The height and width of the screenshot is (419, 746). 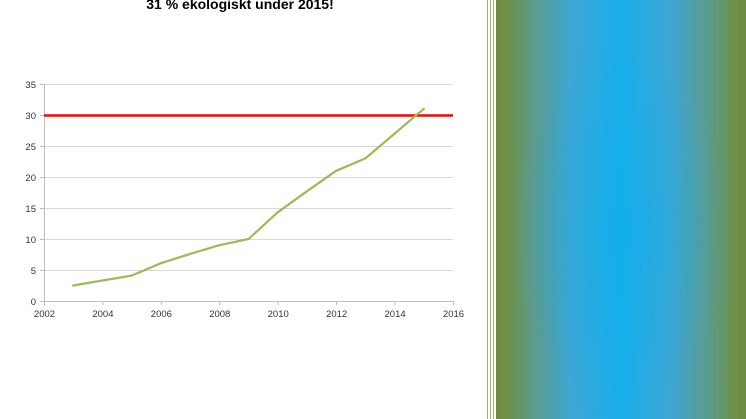 What do you see at coordinates (491, 209) in the screenshot?
I see `decorative-divider` at bounding box center [491, 209].